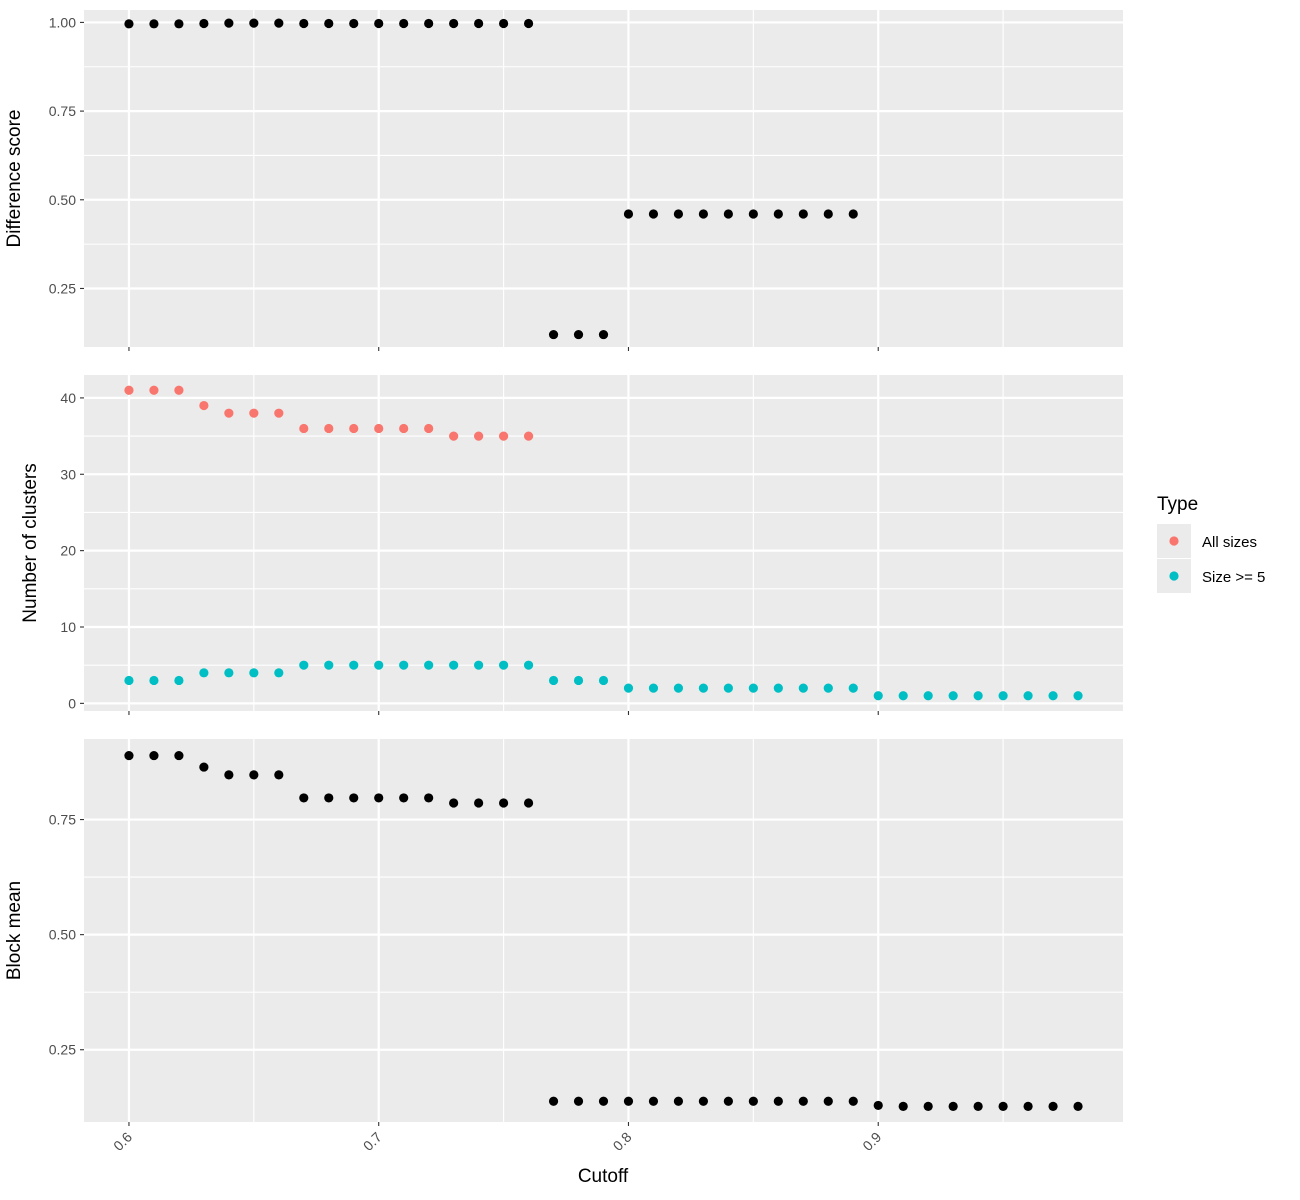 The image size is (1300, 1200). I want to click on x-tick-label: 0.8, so click(622, 1141).